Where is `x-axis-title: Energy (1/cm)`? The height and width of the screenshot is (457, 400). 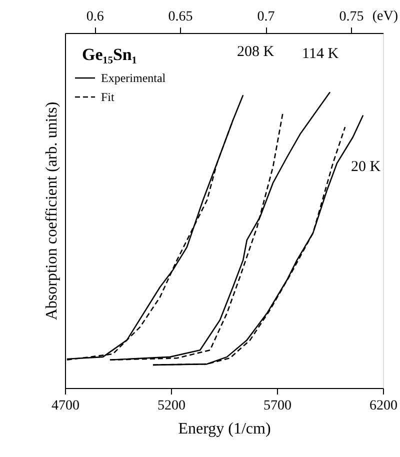
x-axis-title: Energy (1/cm) is located at coordinates (224, 429).